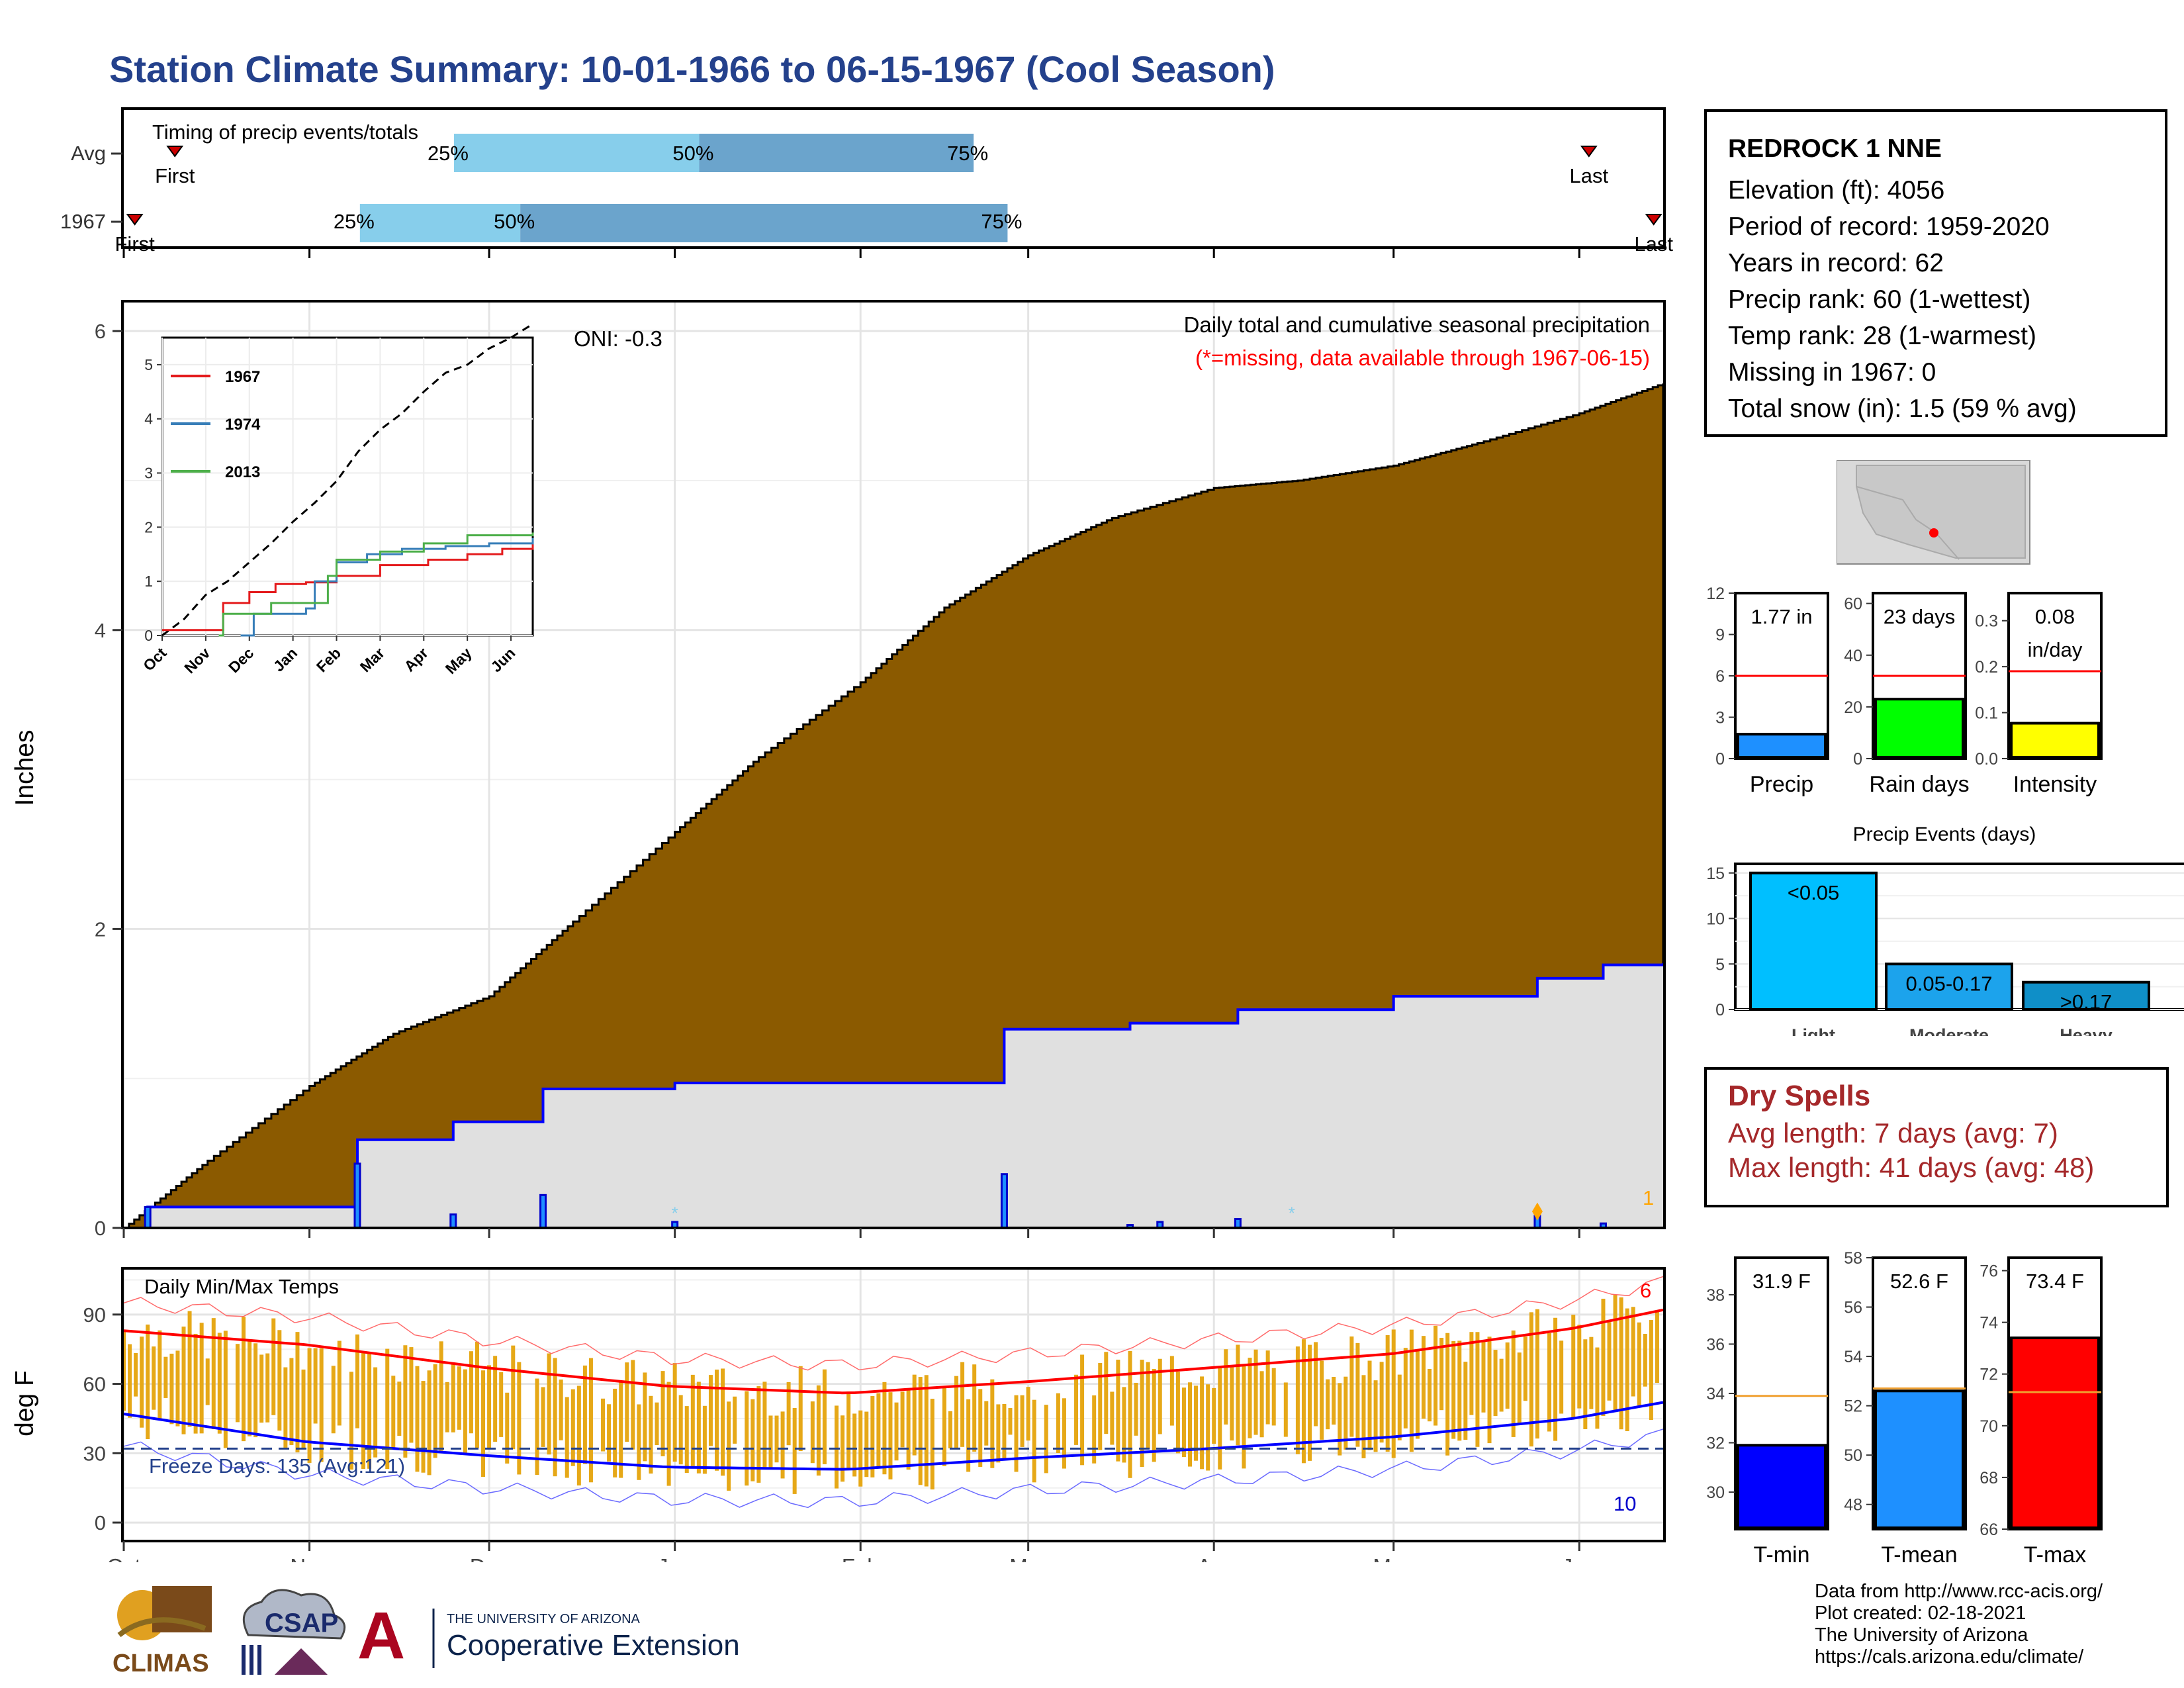 The width and height of the screenshot is (2184, 1688). I want to click on temp-frame, so click(893, 1404).